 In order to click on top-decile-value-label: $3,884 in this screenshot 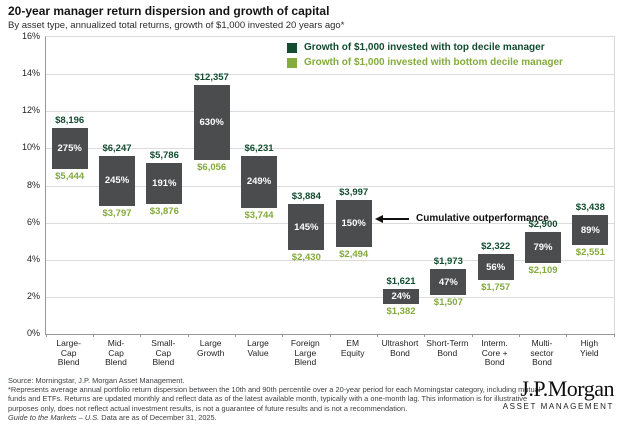, I will do `click(306, 197)`.